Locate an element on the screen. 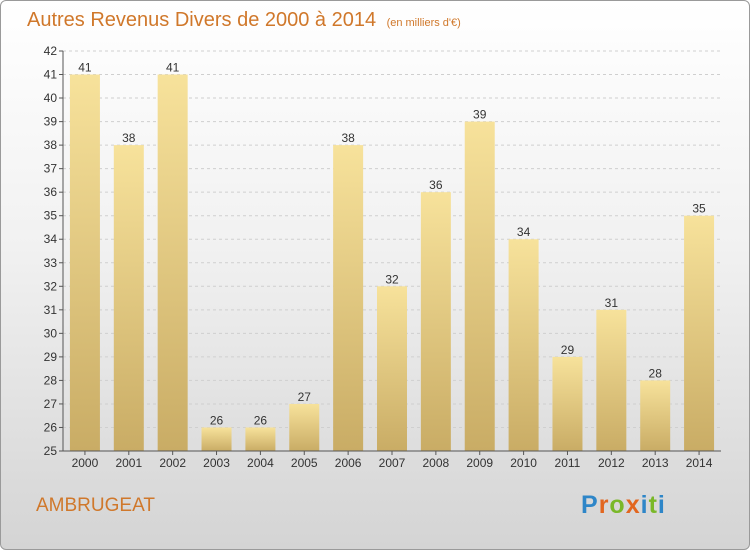 This screenshot has width=750, height=550. y-tick-label: 42 is located at coordinates (51, 51).